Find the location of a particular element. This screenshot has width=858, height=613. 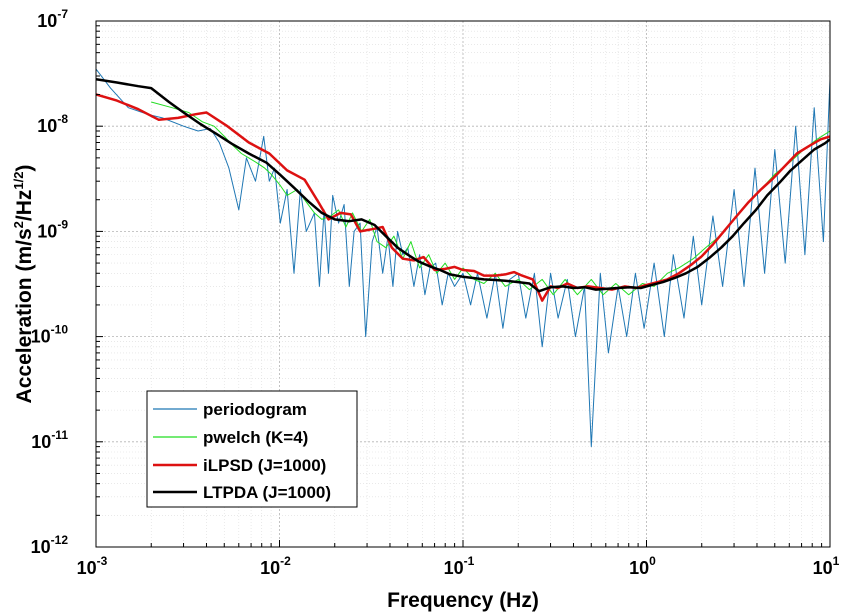

x-tick-label: 10⁻³ is located at coordinates (92, 566).